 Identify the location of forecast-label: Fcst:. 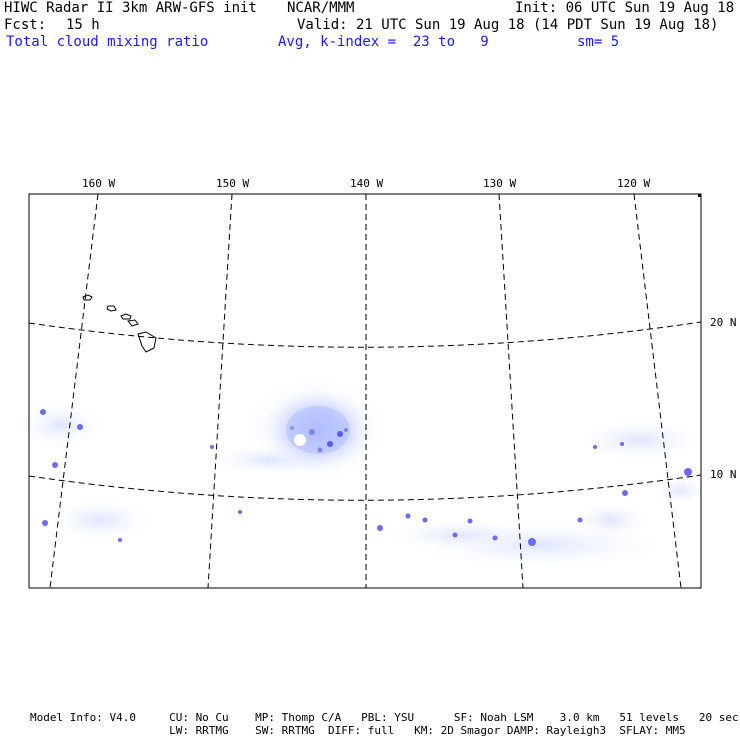
(25, 25).